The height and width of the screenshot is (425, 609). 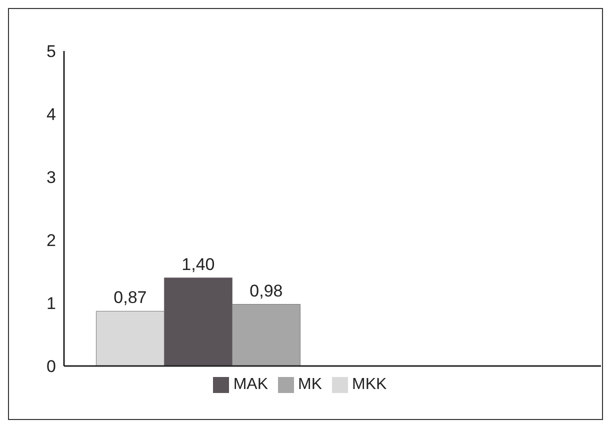 What do you see at coordinates (51, 114) in the screenshot?
I see `y-tick-label: 4` at bounding box center [51, 114].